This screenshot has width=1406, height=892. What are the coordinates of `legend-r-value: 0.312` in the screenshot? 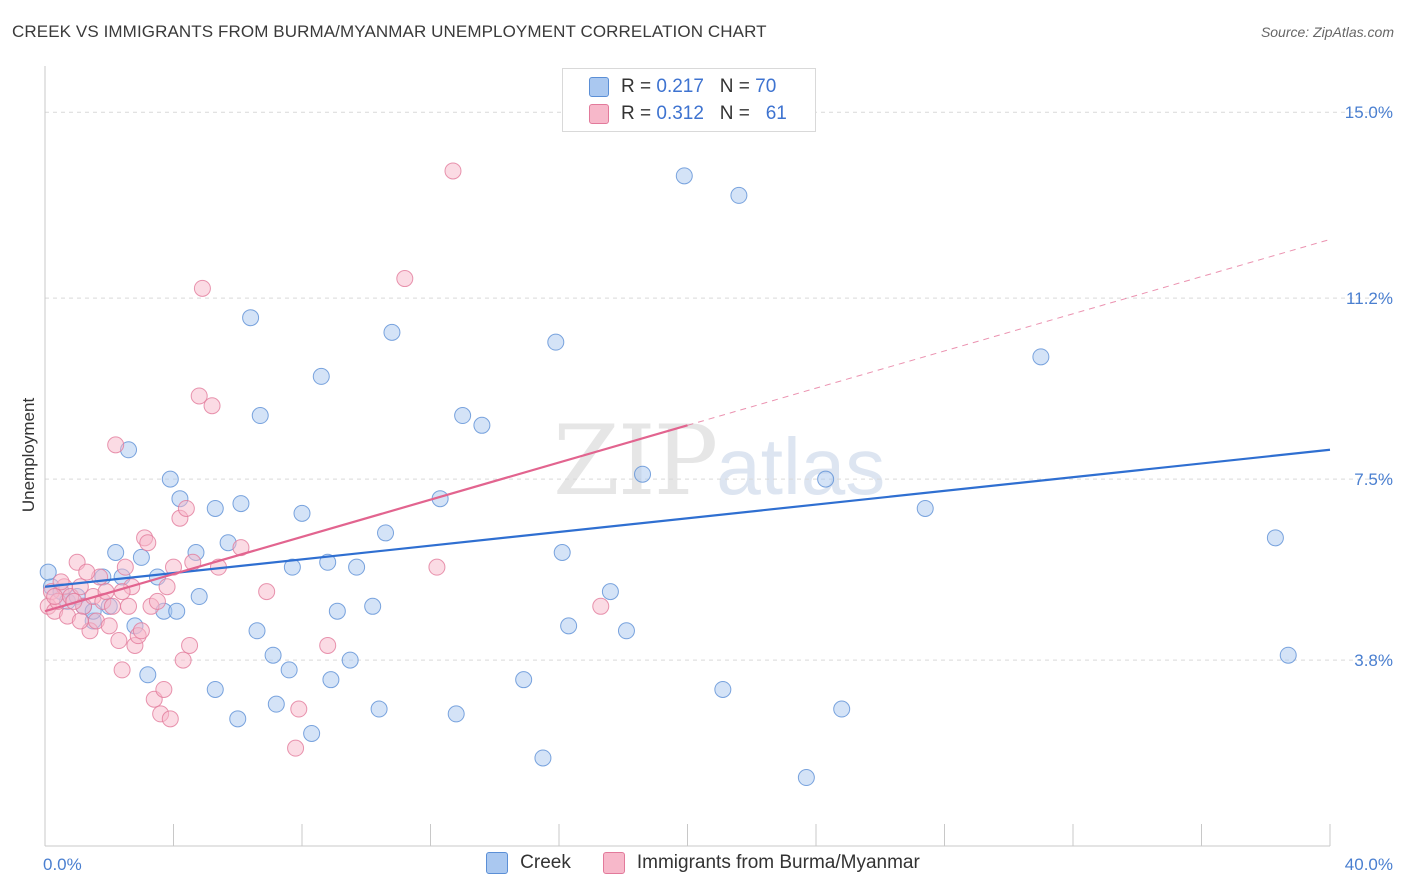 It's located at (680, 113).